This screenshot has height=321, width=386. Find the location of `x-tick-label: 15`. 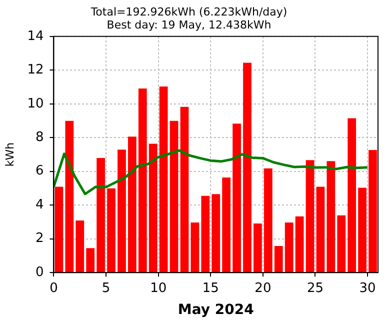

x-tick-label: 15 is located at coordinates (210, 288).